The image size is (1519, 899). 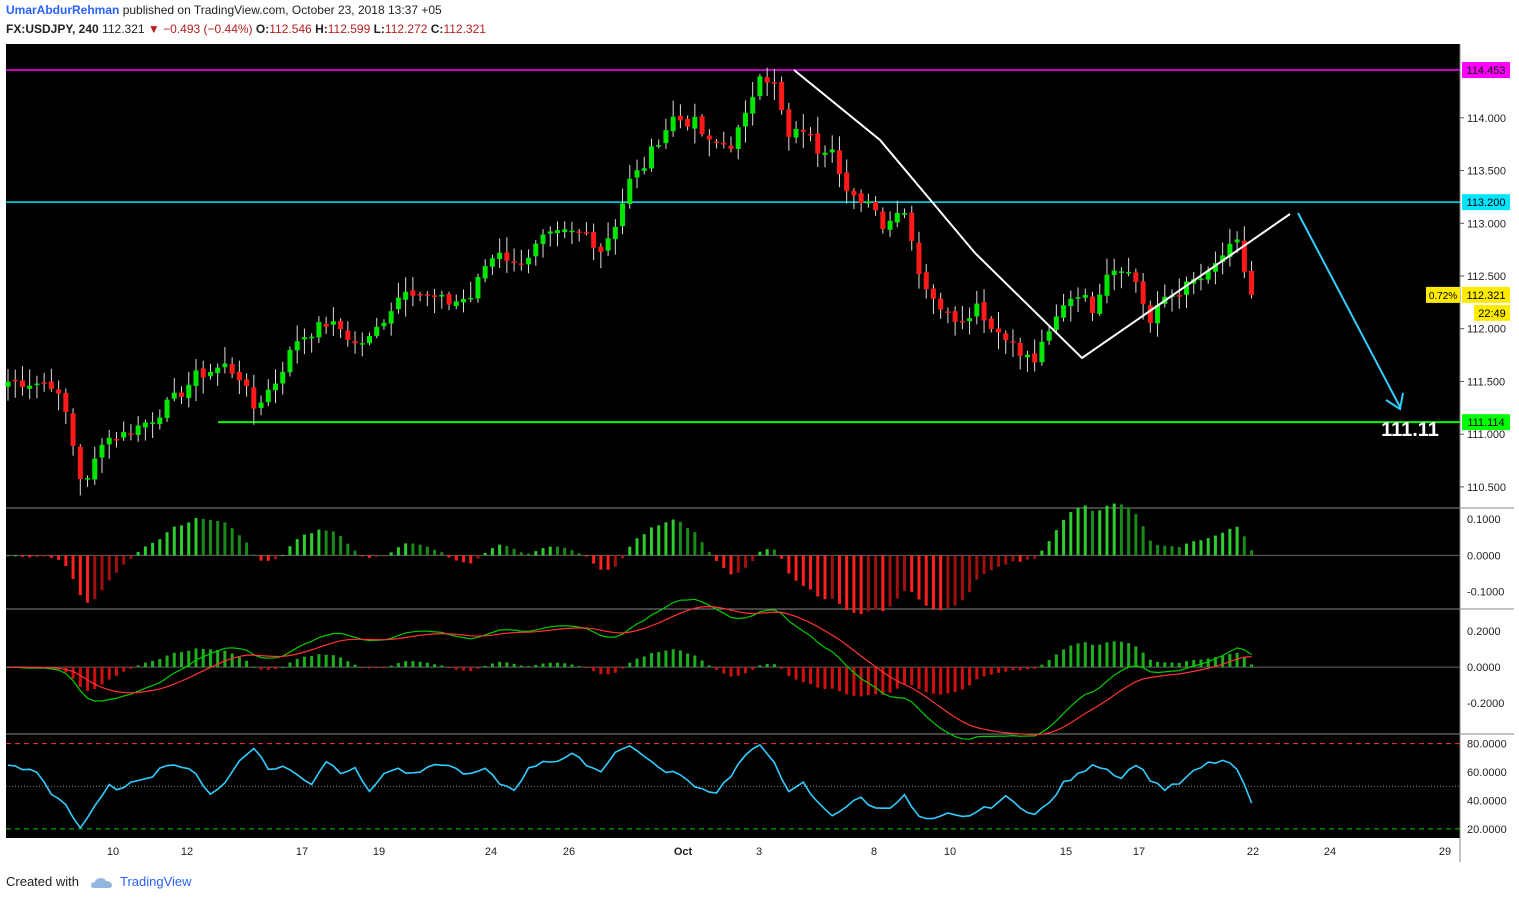 What do you see at coordinates (755, 559) in the screenshot?
I see `oscillator-histogram-pane: 0.1000 0.0000 -0.1000` at bounding box center [755, 559].